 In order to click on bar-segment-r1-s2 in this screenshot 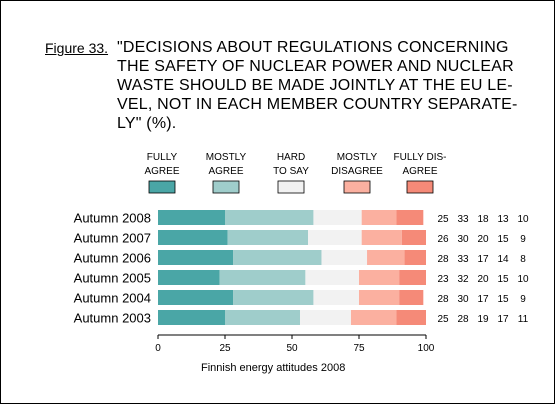, I will do `click(269, 217)`.